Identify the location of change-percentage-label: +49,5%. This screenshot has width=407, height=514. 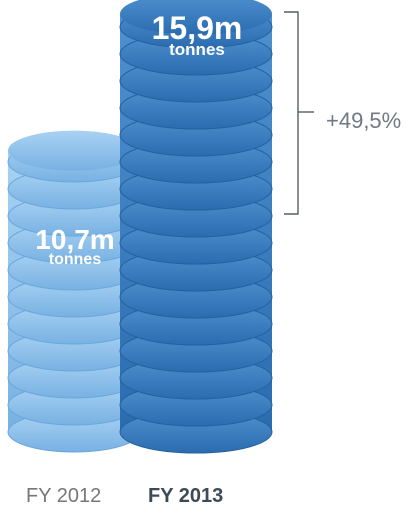
(364, 120).